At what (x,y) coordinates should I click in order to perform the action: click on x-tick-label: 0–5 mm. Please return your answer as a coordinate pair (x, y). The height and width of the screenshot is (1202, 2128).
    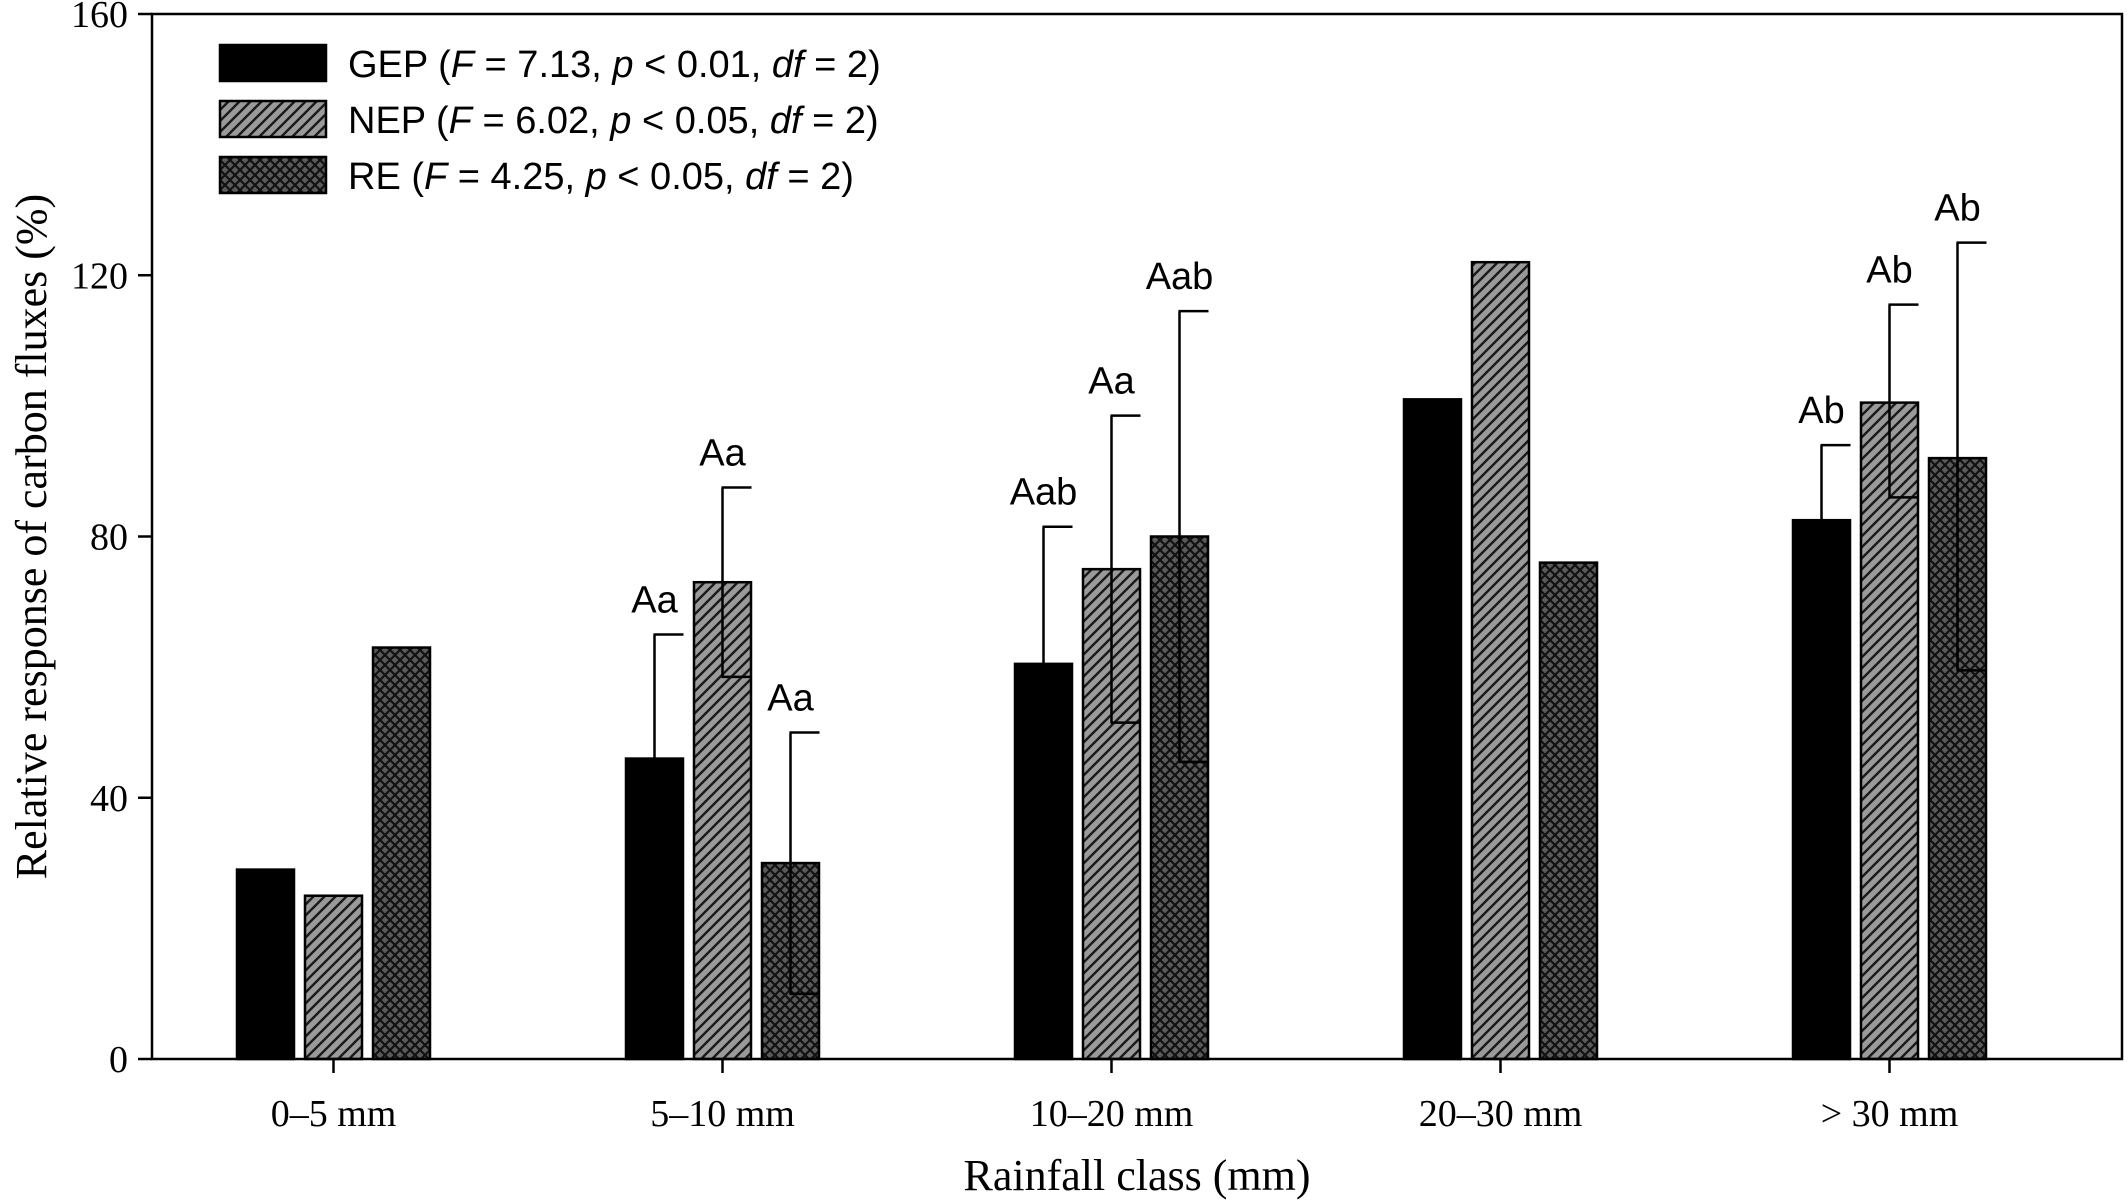
    Looking at the image, I should click on (334, 1114).